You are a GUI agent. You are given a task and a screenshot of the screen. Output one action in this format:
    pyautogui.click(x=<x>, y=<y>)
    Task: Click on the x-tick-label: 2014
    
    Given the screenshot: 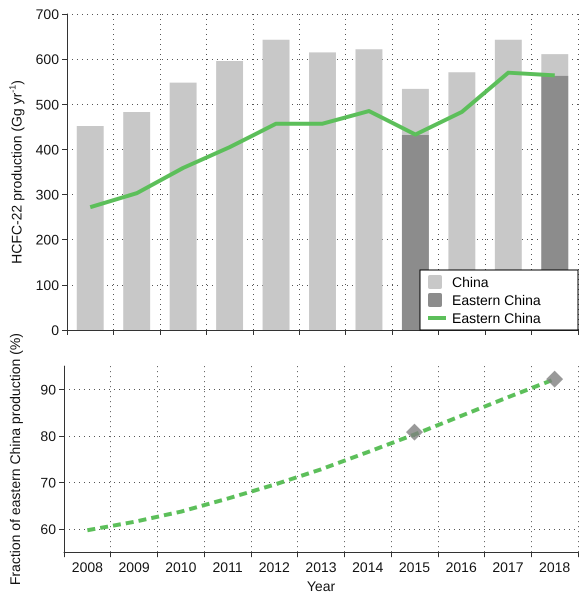 What is the action you would take?
    pyautogui.click(x=368, y=567)
    